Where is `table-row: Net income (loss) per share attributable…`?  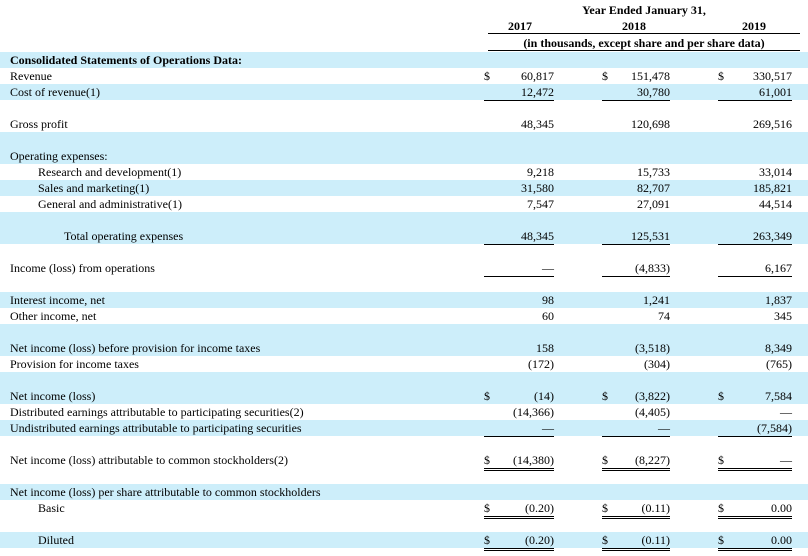 table-row: Net income (loss) per share attributable… is located at coordinates (404, 492).